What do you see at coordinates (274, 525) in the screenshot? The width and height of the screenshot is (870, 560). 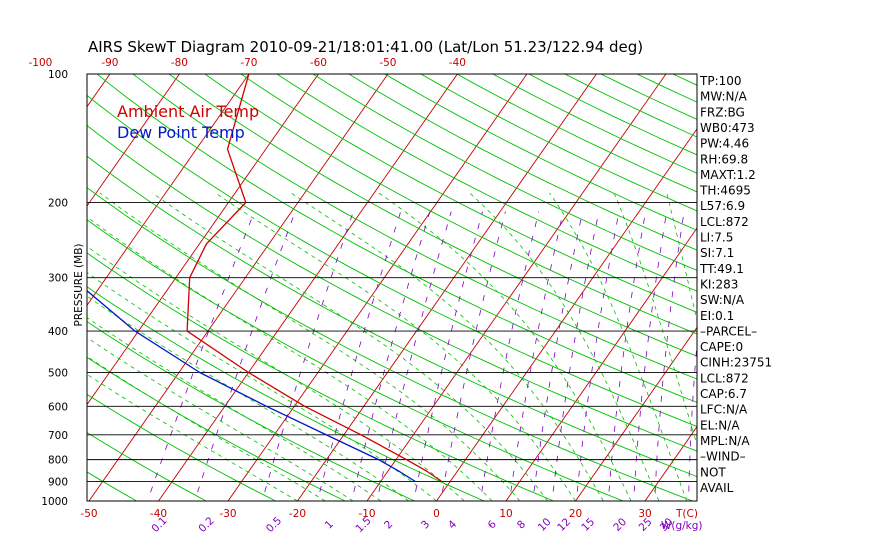 I see `mixing-ratio-label: 0.5` at bounding box center [274, 525].